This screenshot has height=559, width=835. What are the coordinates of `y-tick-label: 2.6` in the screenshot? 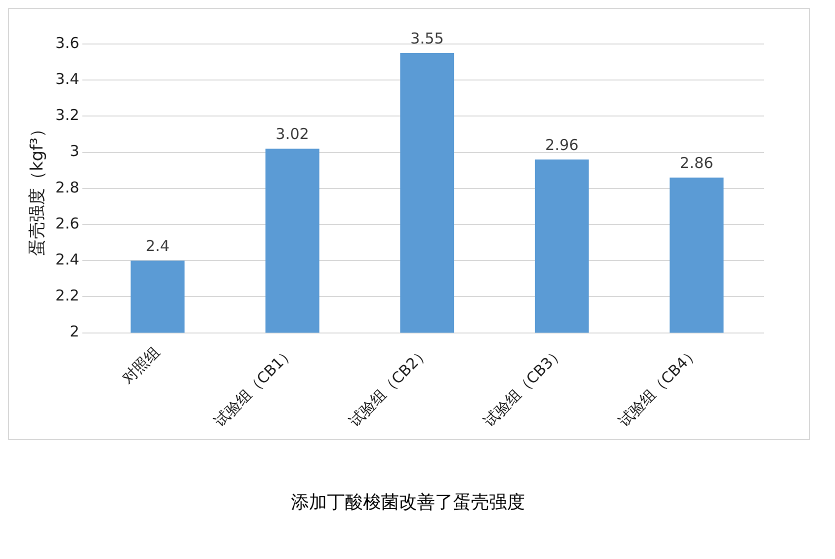 It's located at (67, 223).